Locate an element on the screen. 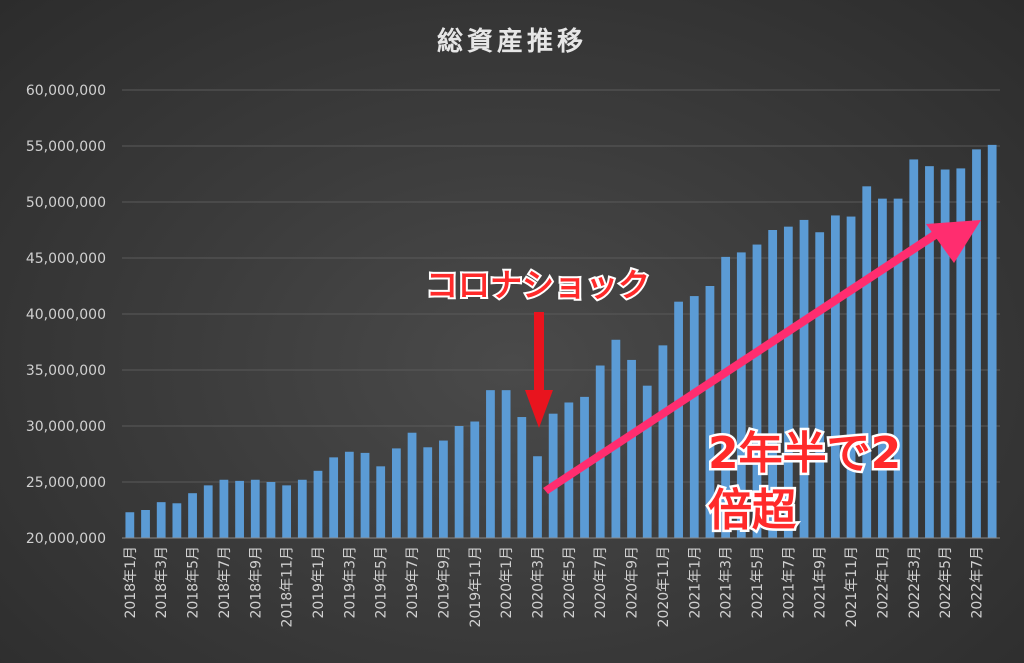 The image size is (1024, 663). x-tick-label: 2022年1月 is located at coordinates (883, 582).